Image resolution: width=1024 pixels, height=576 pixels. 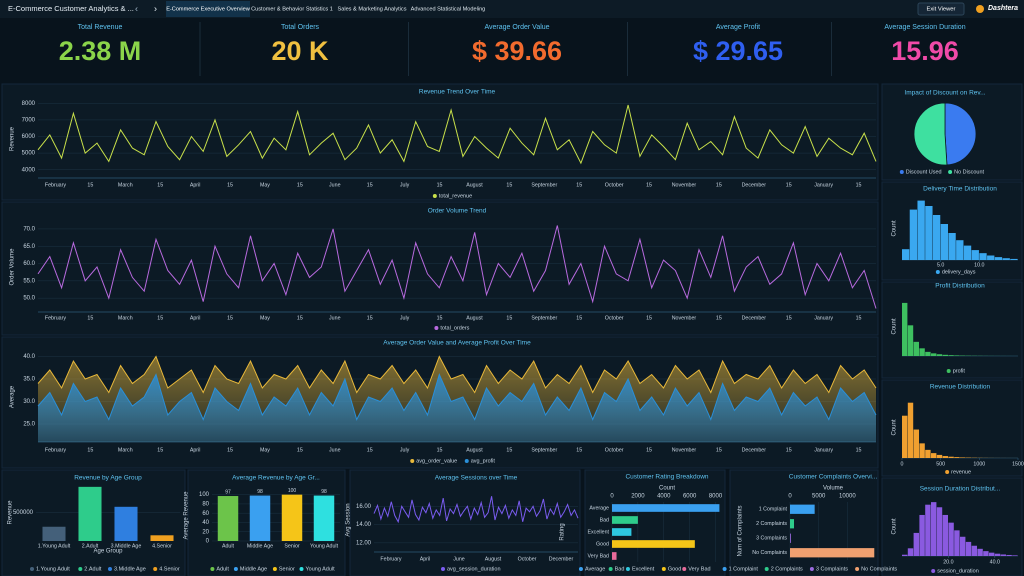 What do you see at coordinates (512, 9) in the screenshot?
I see `top-bar` at bounding box center [512, 9].